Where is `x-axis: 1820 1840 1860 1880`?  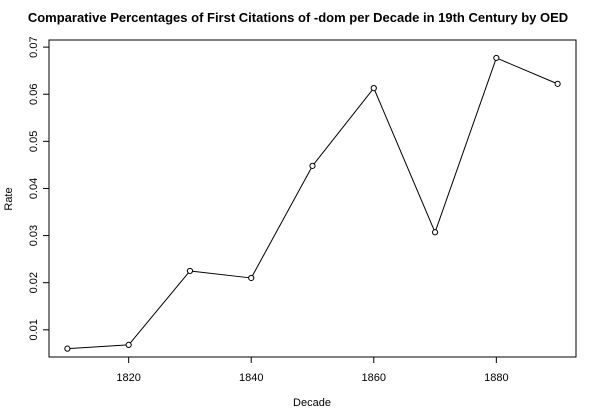
x-axis: 1820 1840 1860 1880 is located at coordinates (312, 370).